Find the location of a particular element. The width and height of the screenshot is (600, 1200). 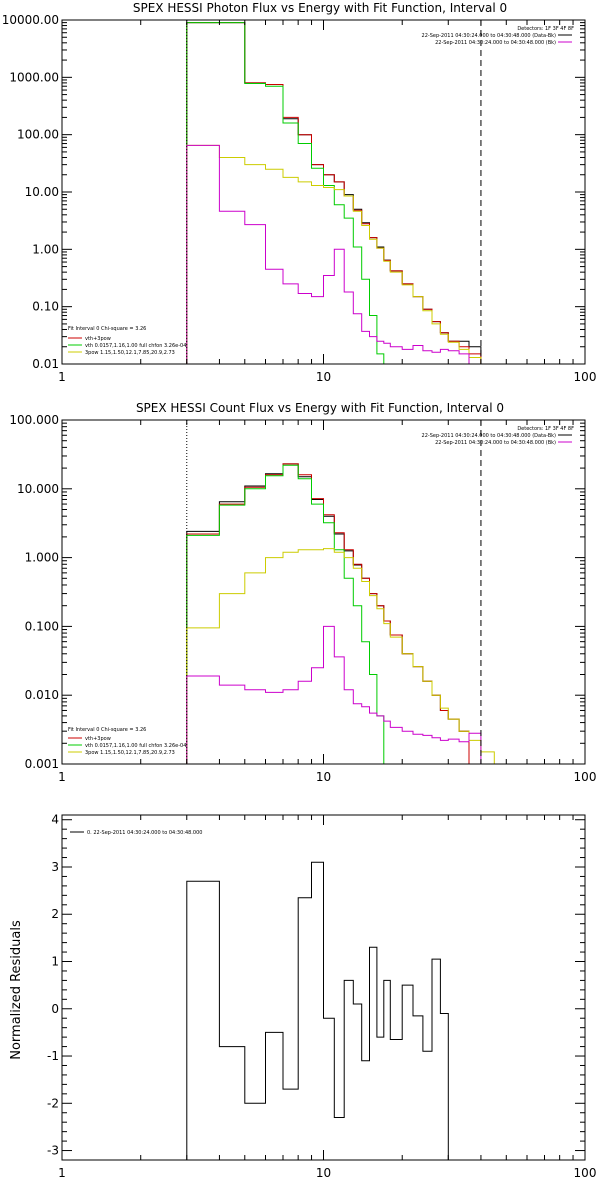

photon-flux-vlines is located at coordinates (334, 192).